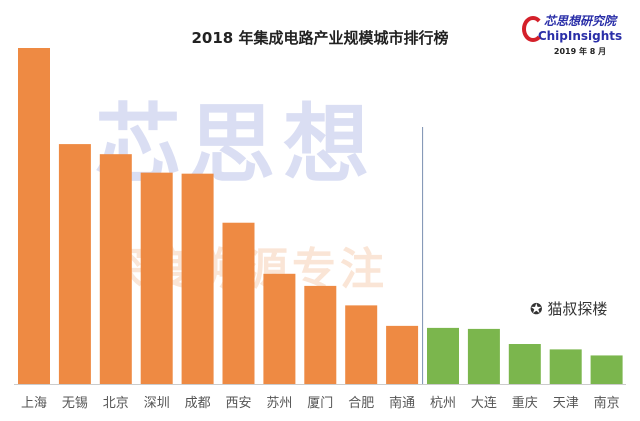 This screenshot has width=640, height=421. I want to click on x-tick-label: 杭州, so click(443, 403).